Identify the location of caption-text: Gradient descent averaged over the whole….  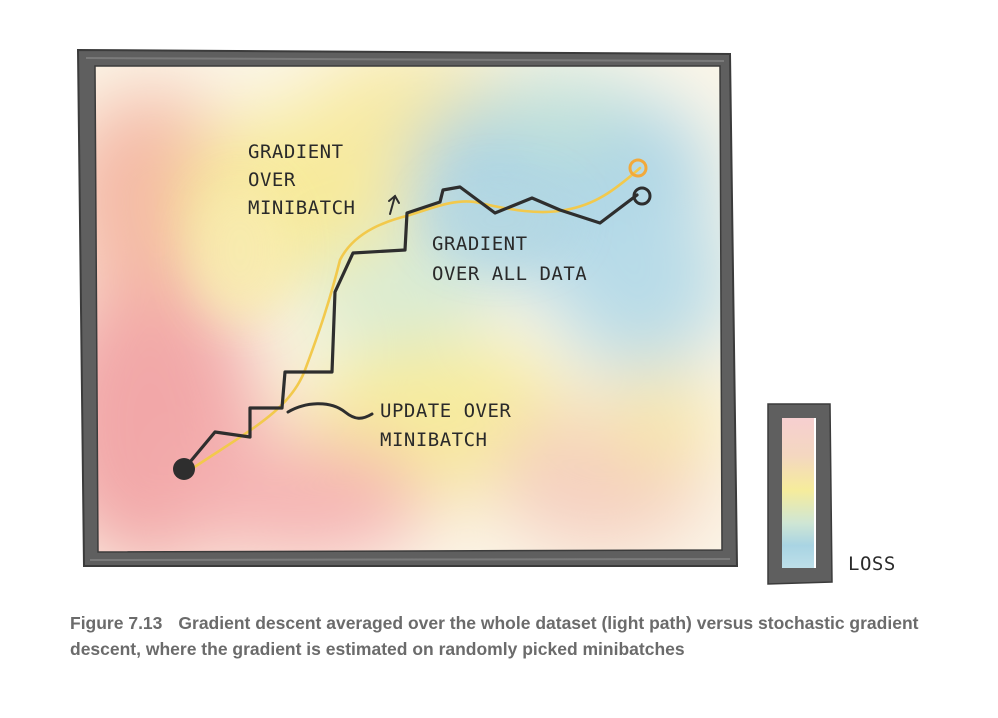
(494, 636).